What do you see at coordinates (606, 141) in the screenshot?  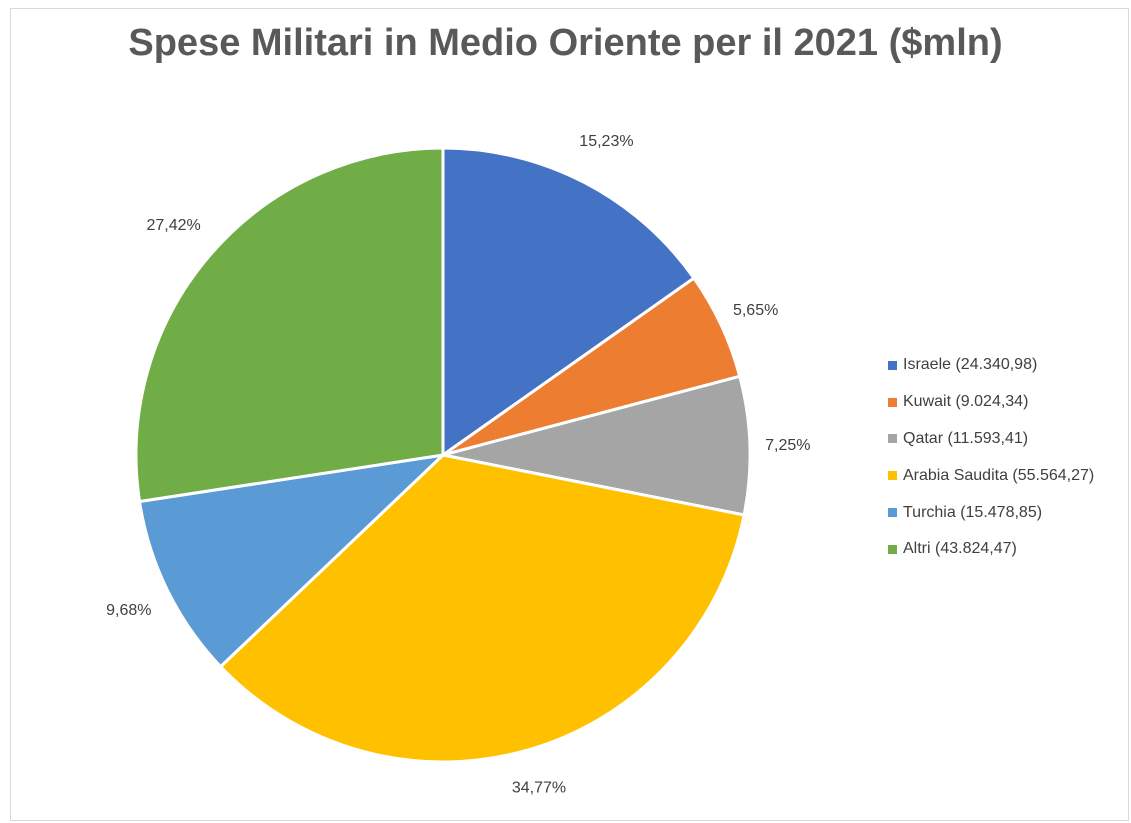 I see `slice-percent-label-0: 15,23%` at bounding box center [606, 141].